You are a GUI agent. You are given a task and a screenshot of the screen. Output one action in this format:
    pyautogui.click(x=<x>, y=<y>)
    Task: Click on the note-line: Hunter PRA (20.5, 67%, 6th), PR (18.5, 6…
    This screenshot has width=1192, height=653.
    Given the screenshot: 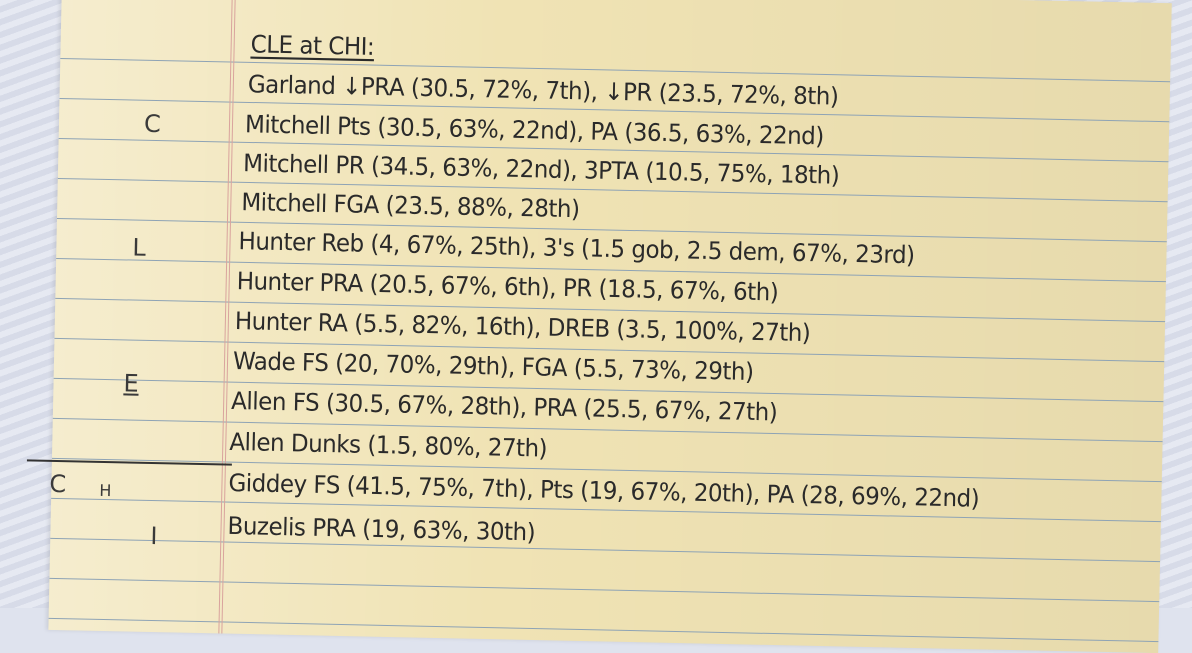 What is the action you would take?
    pyautogui.click(x=507, y=287)
    